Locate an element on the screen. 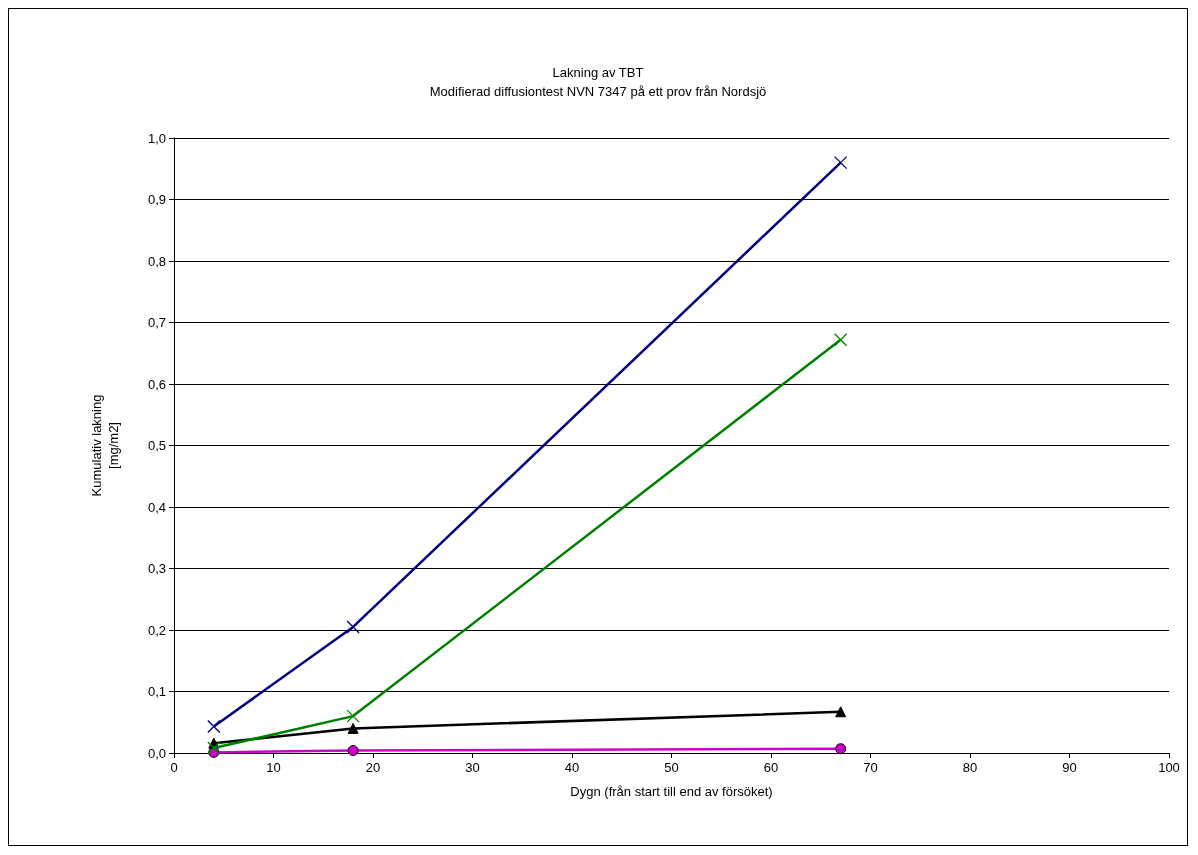 The width and height of the screenshot is (1198, 855). y-tick-label: 0,6 is located at coordinates (156, 384).